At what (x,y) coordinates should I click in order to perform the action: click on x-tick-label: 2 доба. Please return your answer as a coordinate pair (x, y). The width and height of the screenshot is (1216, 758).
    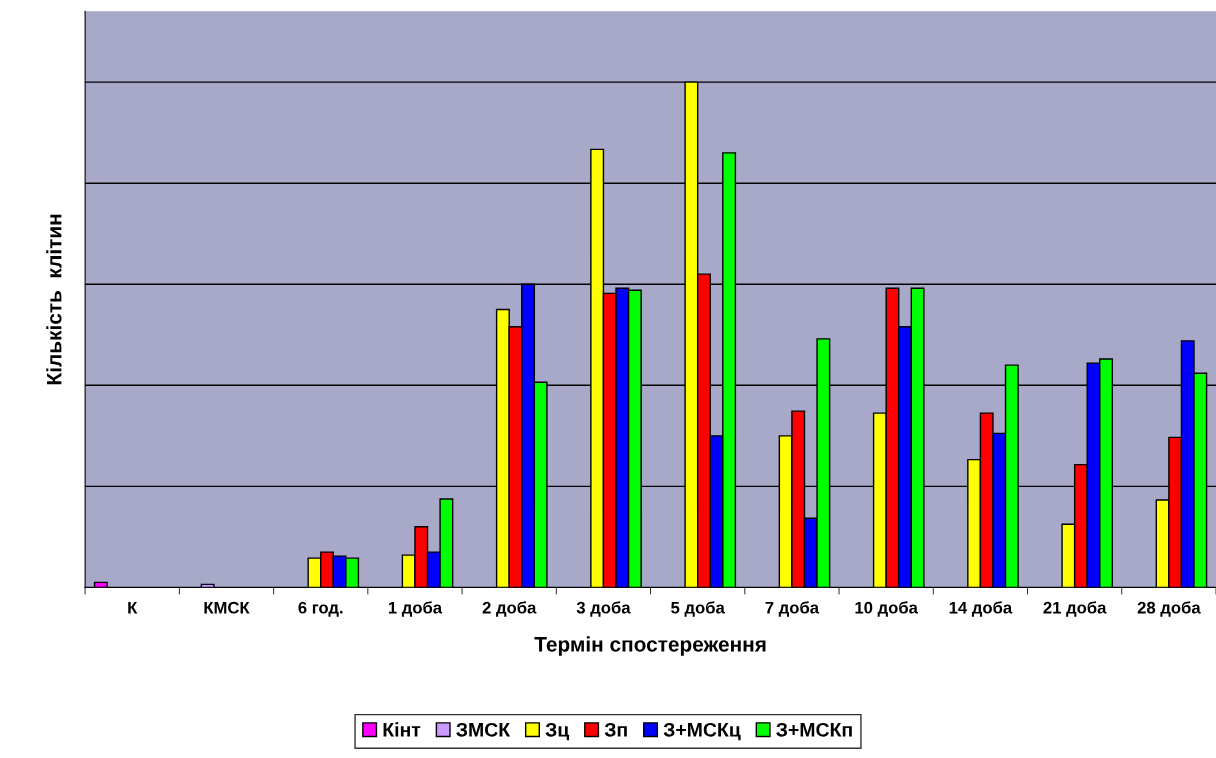
    Looking at the image, I should click on (509, 609).